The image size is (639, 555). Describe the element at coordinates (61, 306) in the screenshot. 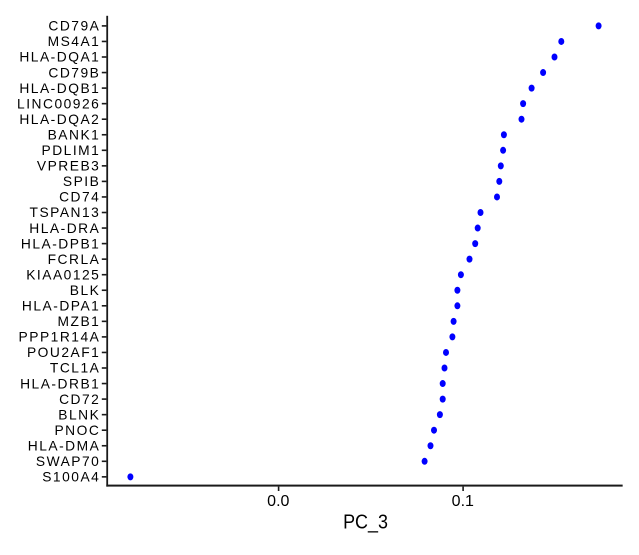

I see `svg-text: HLA-DPA1` at that location.